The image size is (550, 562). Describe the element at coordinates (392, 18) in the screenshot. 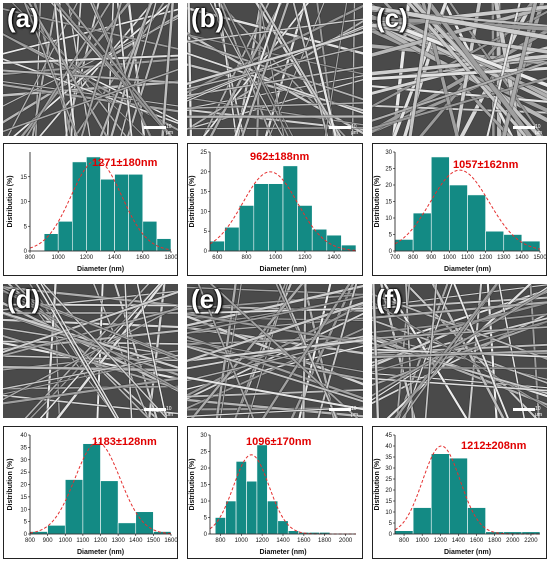

I see `panel-label: (c)` at that location.